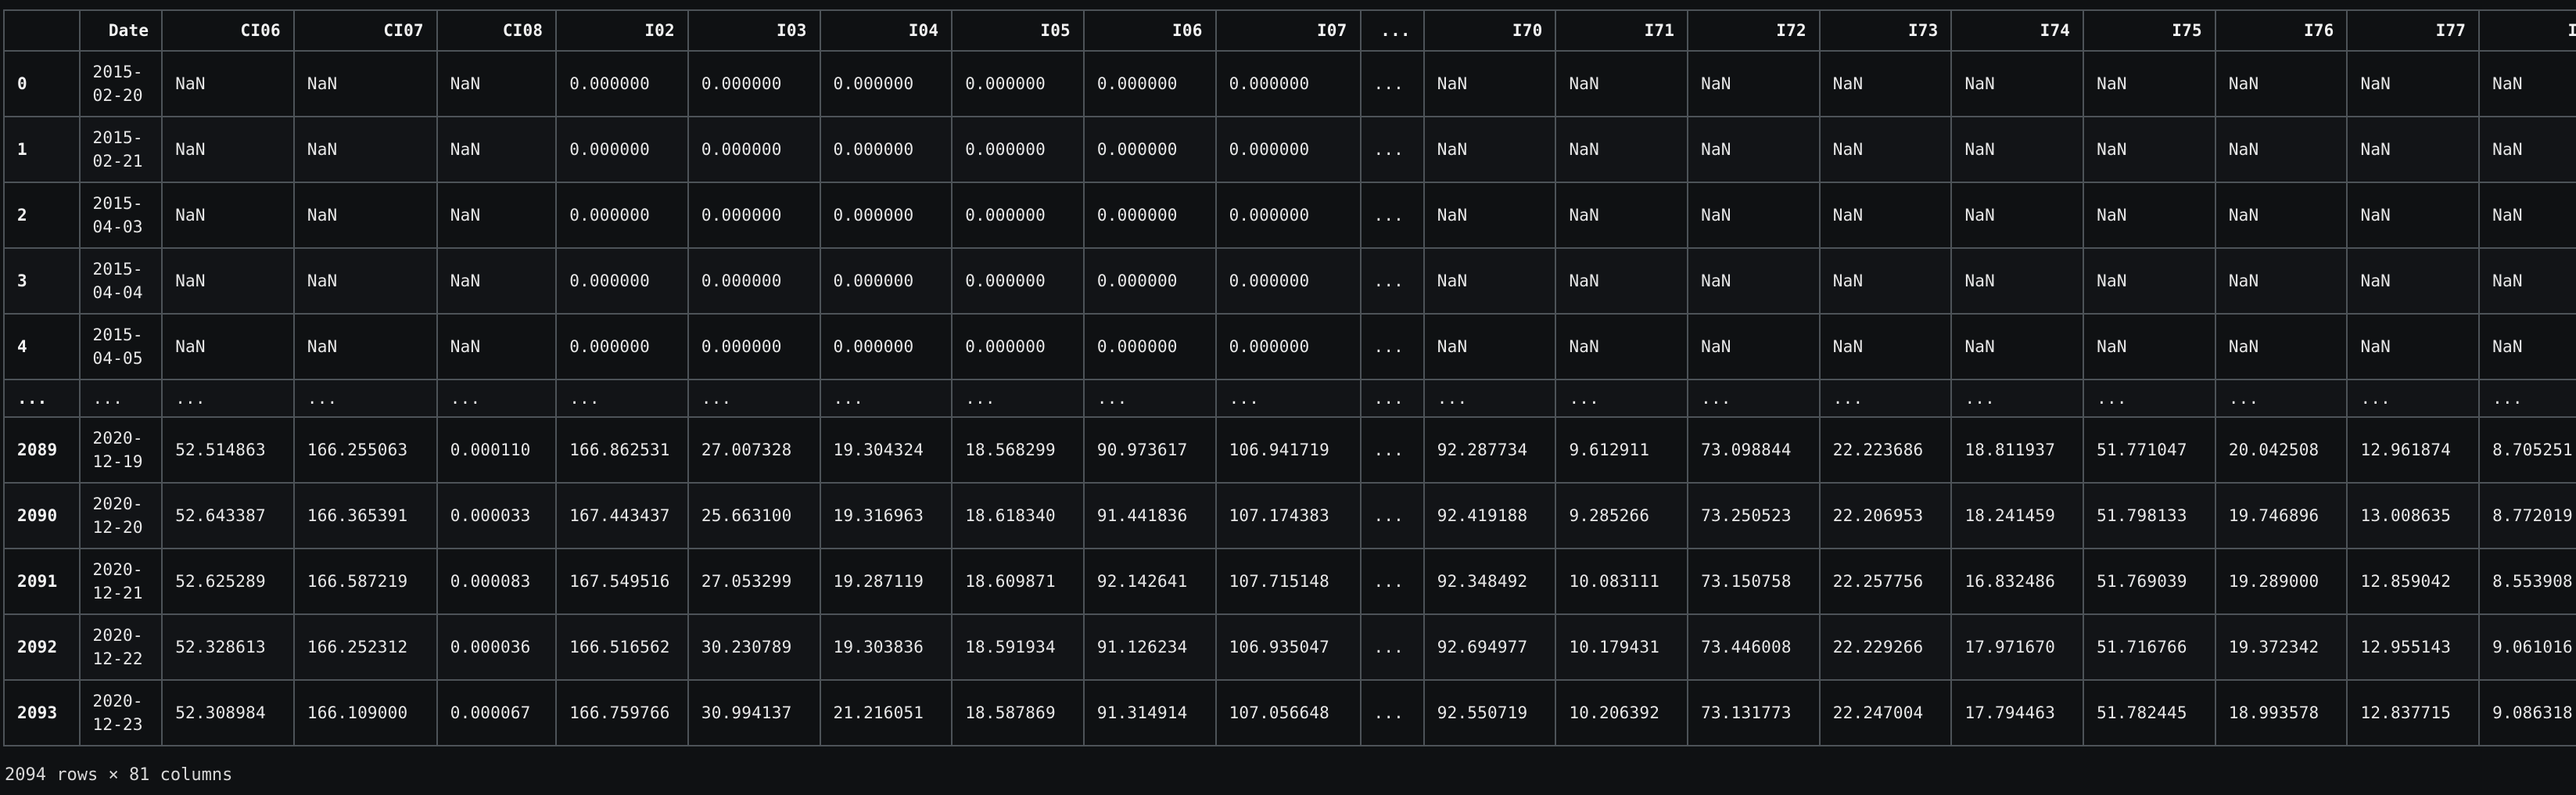 This screenshot has width=2576, height=795. I want to click on table-cell: 19.372342, so click(2281, 647).